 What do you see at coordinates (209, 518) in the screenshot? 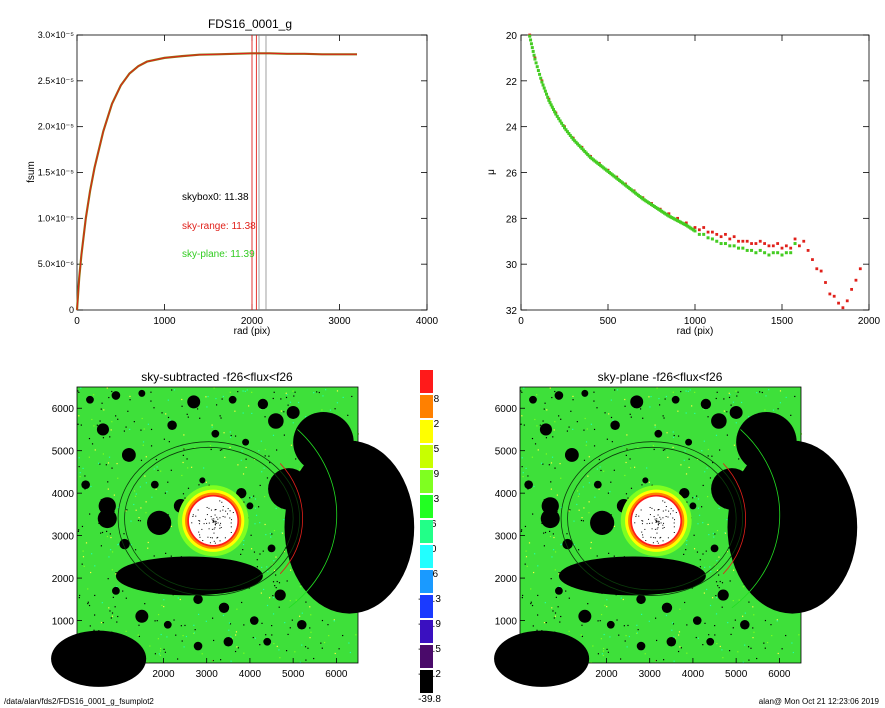
I see `sky-ring-inner` at bounding box center [209, 518].